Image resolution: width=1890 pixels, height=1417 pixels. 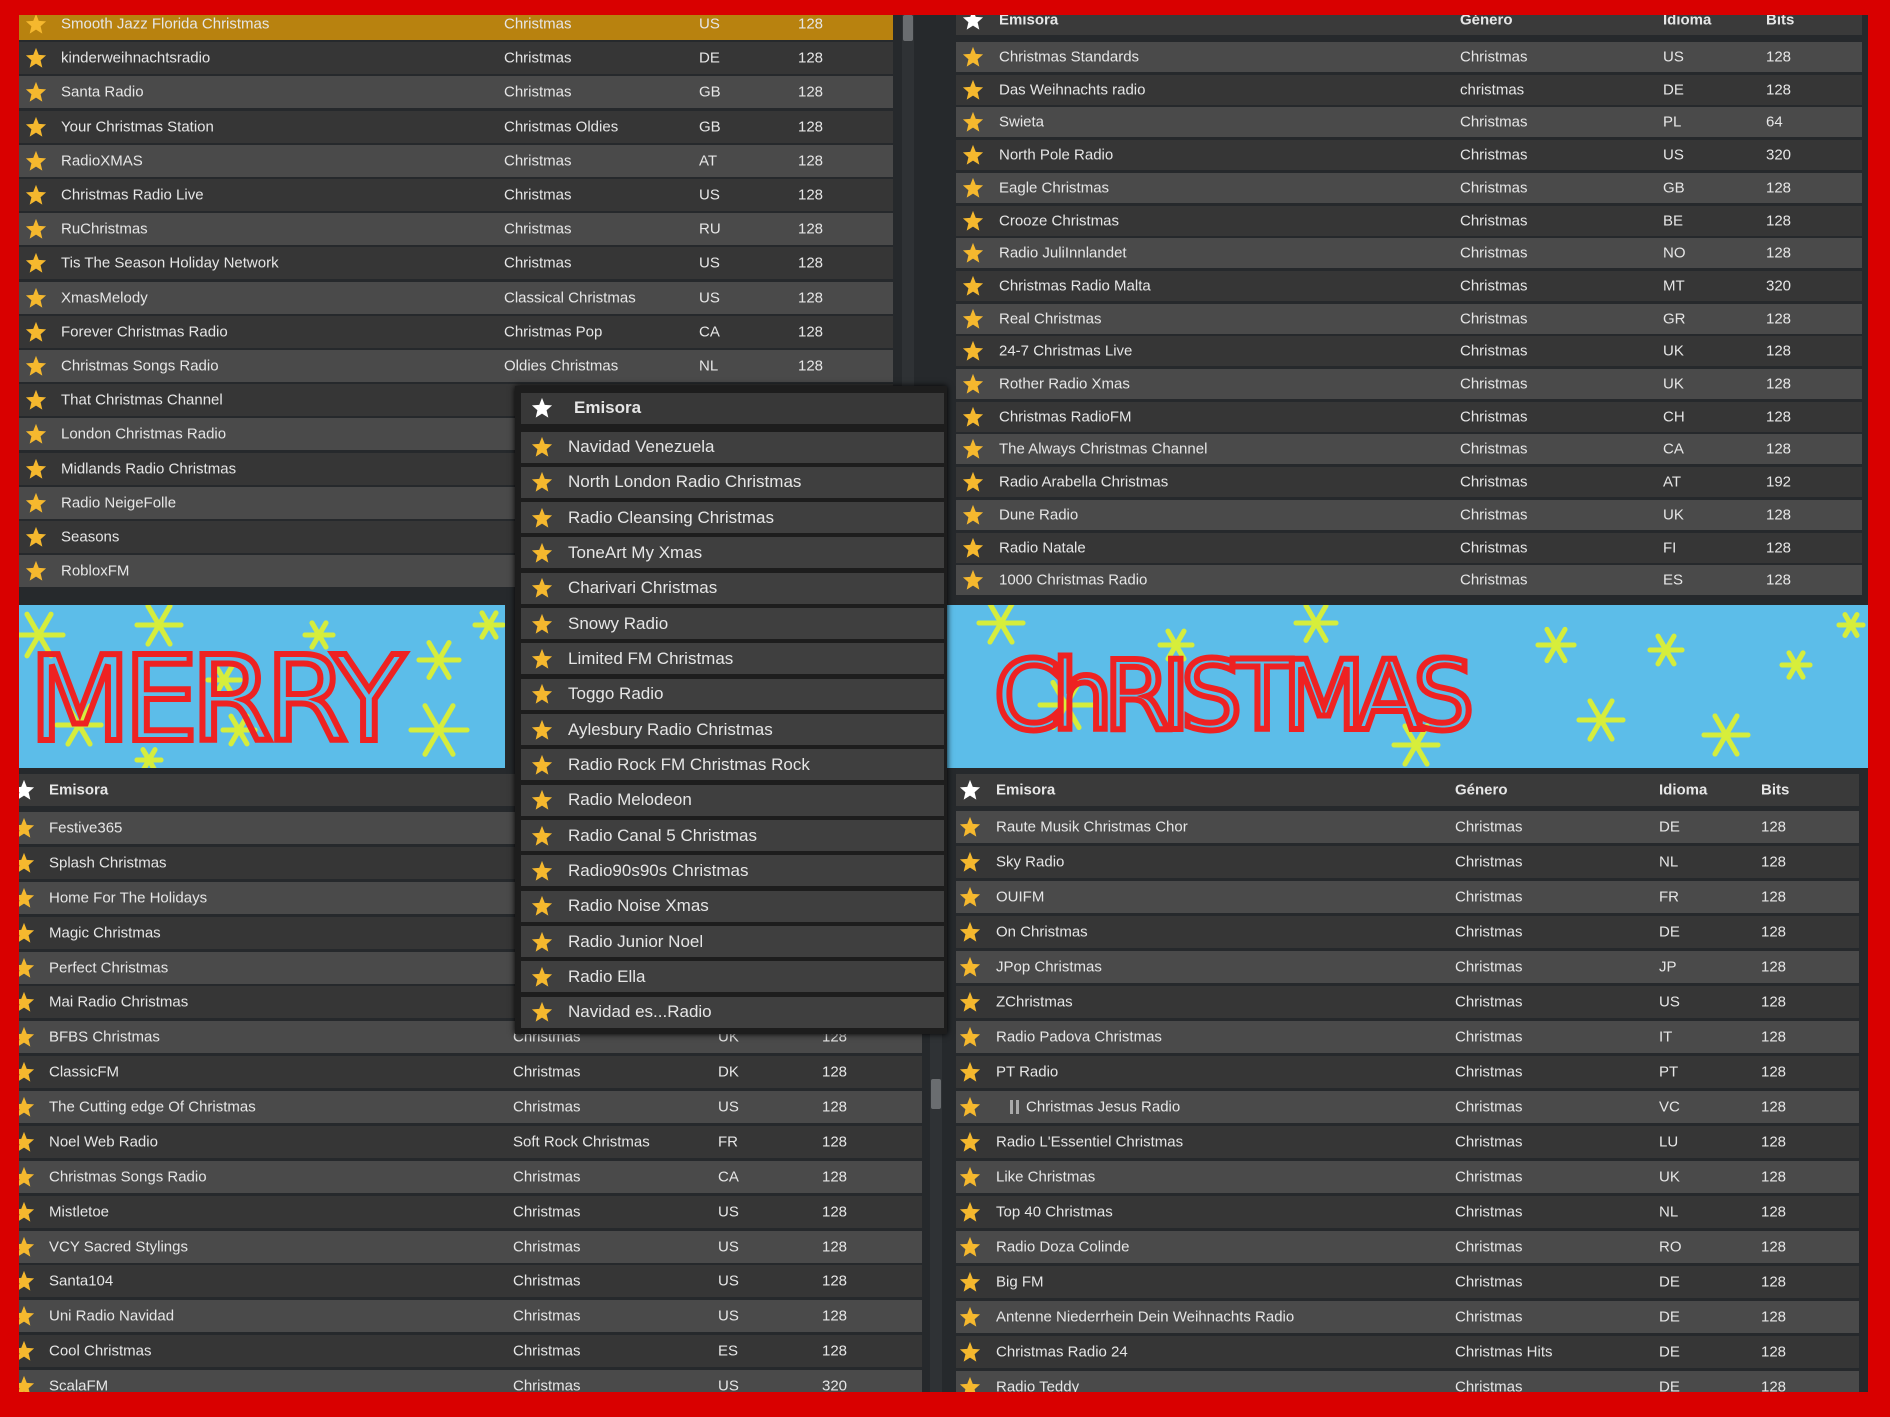 What do you see at coordinates (1407, 1002) in the screenshot?
I see `station-row: ZChristmas Christmas US 128` at bounding box center [1407, 1002].